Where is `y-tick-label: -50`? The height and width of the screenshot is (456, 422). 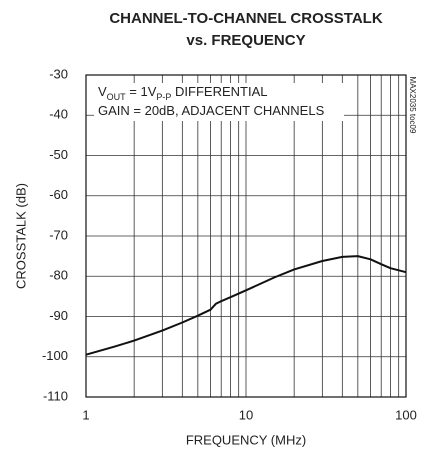 y-tick-label: -50 is located at coordinates (58, 154).